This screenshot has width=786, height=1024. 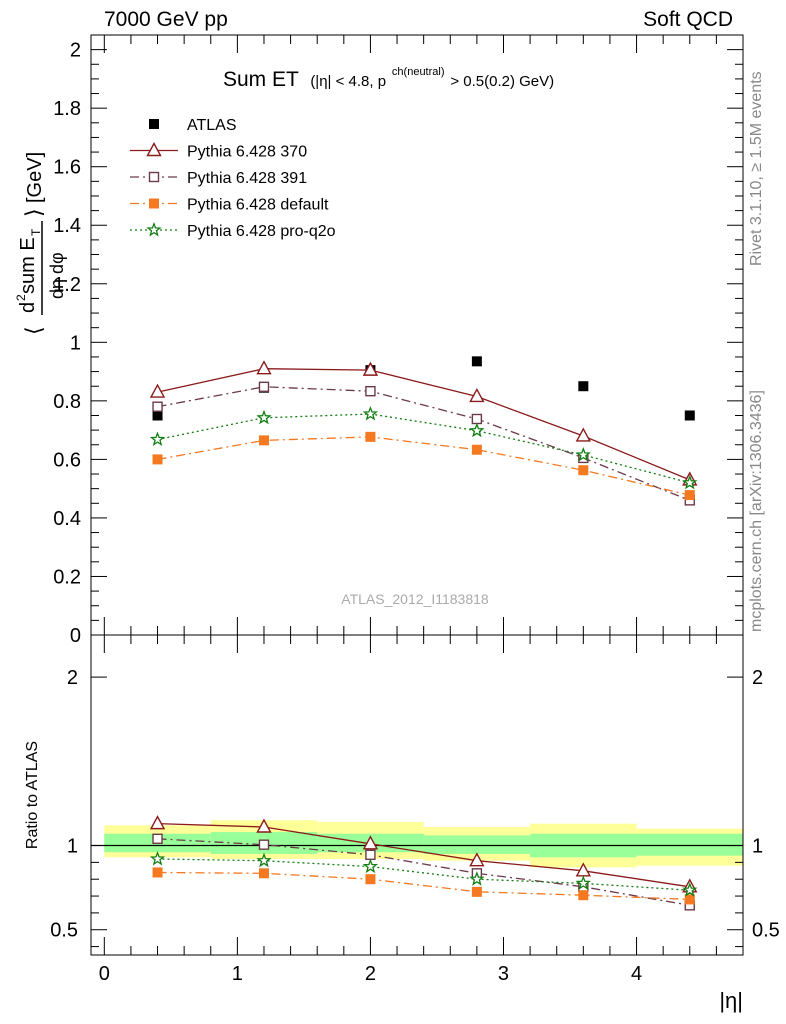 I want to click on plot-title-cond-sup: ch(neutral), so click(x=418, y=72).